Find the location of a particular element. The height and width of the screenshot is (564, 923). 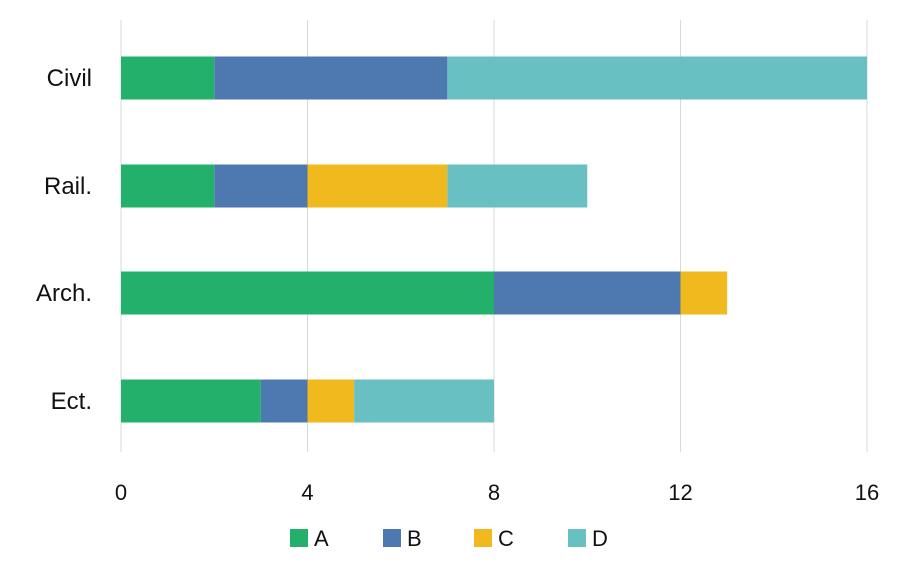

y-category-label: Civil is located at coordinates (69, 78).